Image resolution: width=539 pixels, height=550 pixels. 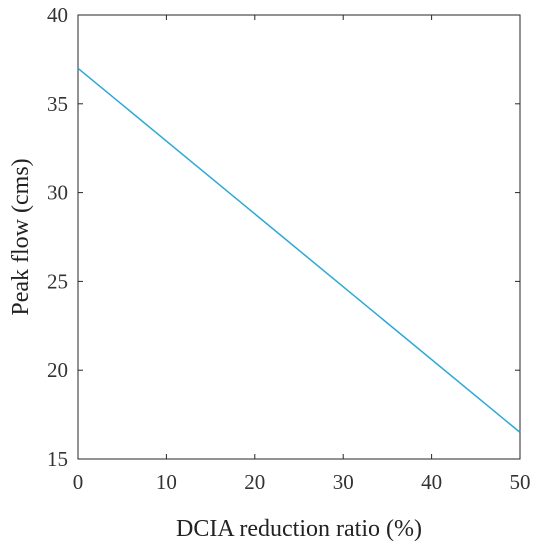 What do you see at coordinates (57, 104) in the screenshot?
I see `y-tick-label: 35` at bounding box center [57, 104].